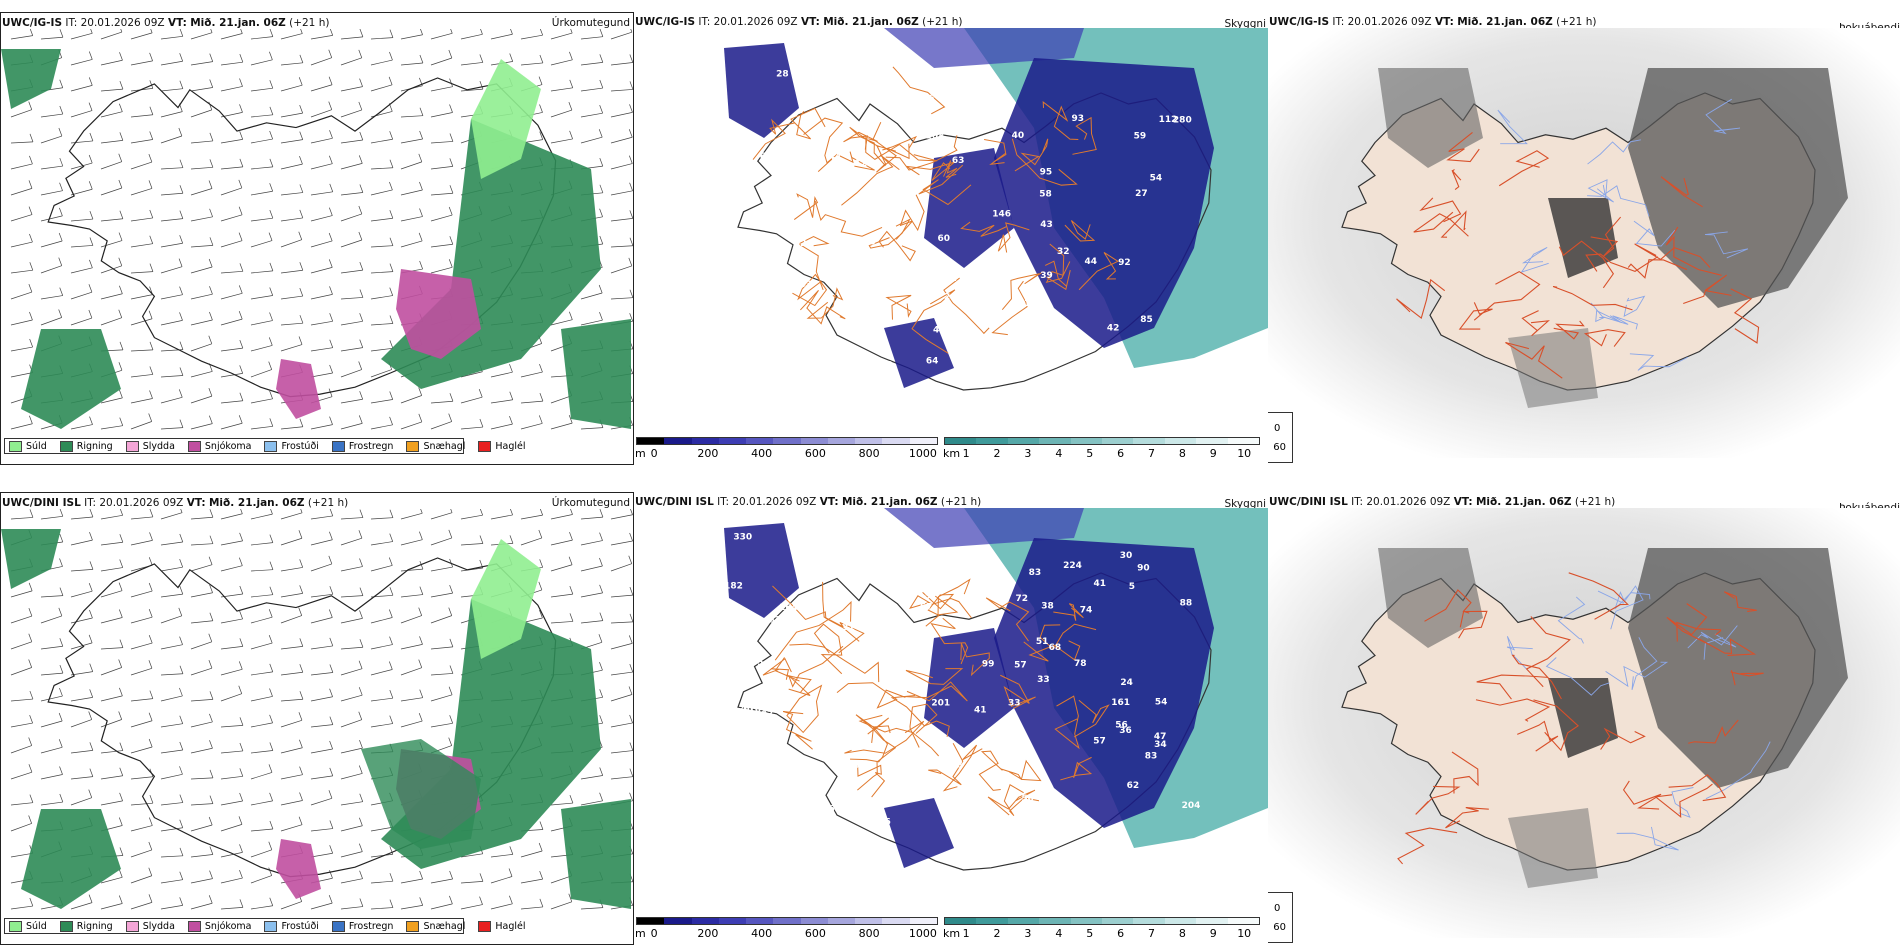  I want to click on cloud-base-label: 42, so click(1113, 328).